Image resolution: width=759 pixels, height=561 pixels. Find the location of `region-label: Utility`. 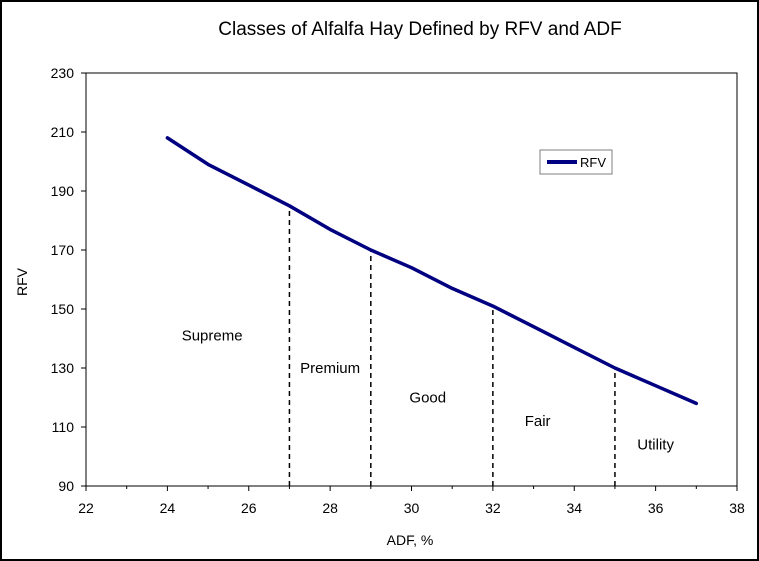

region-label: Utility is located at coordinates (655, 445).